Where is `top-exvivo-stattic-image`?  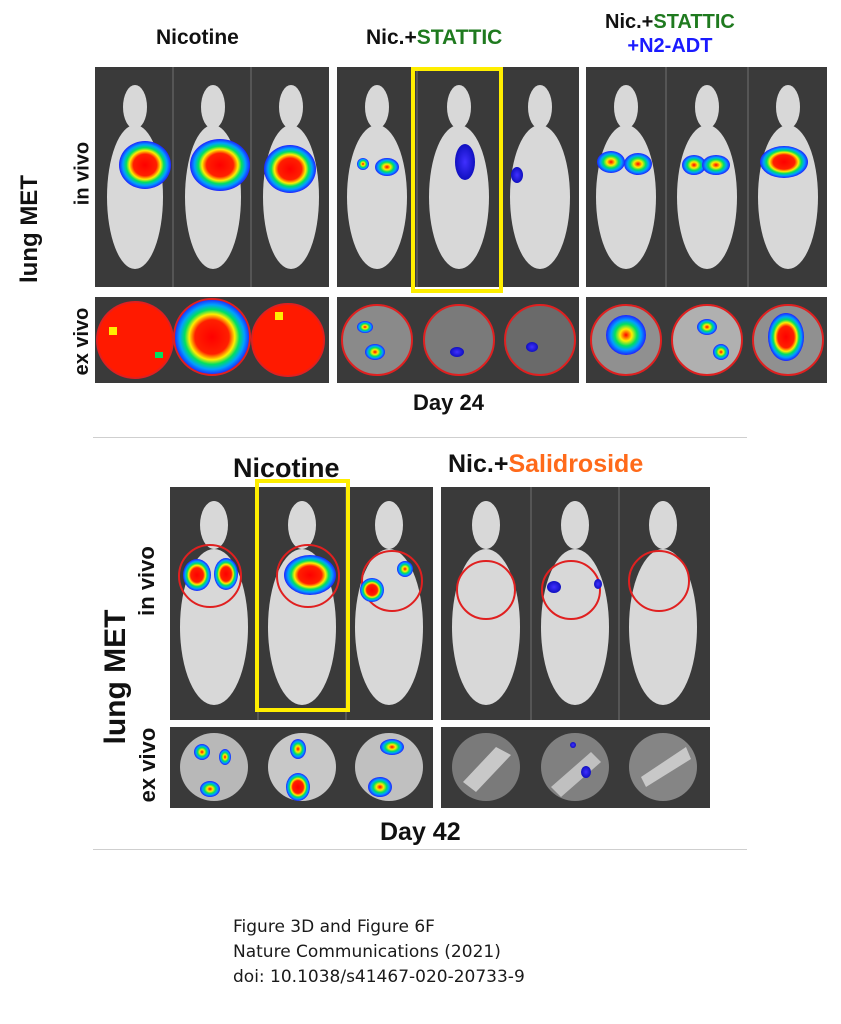
top-exvivo-stattic-image is located at coordinates (458, 340).